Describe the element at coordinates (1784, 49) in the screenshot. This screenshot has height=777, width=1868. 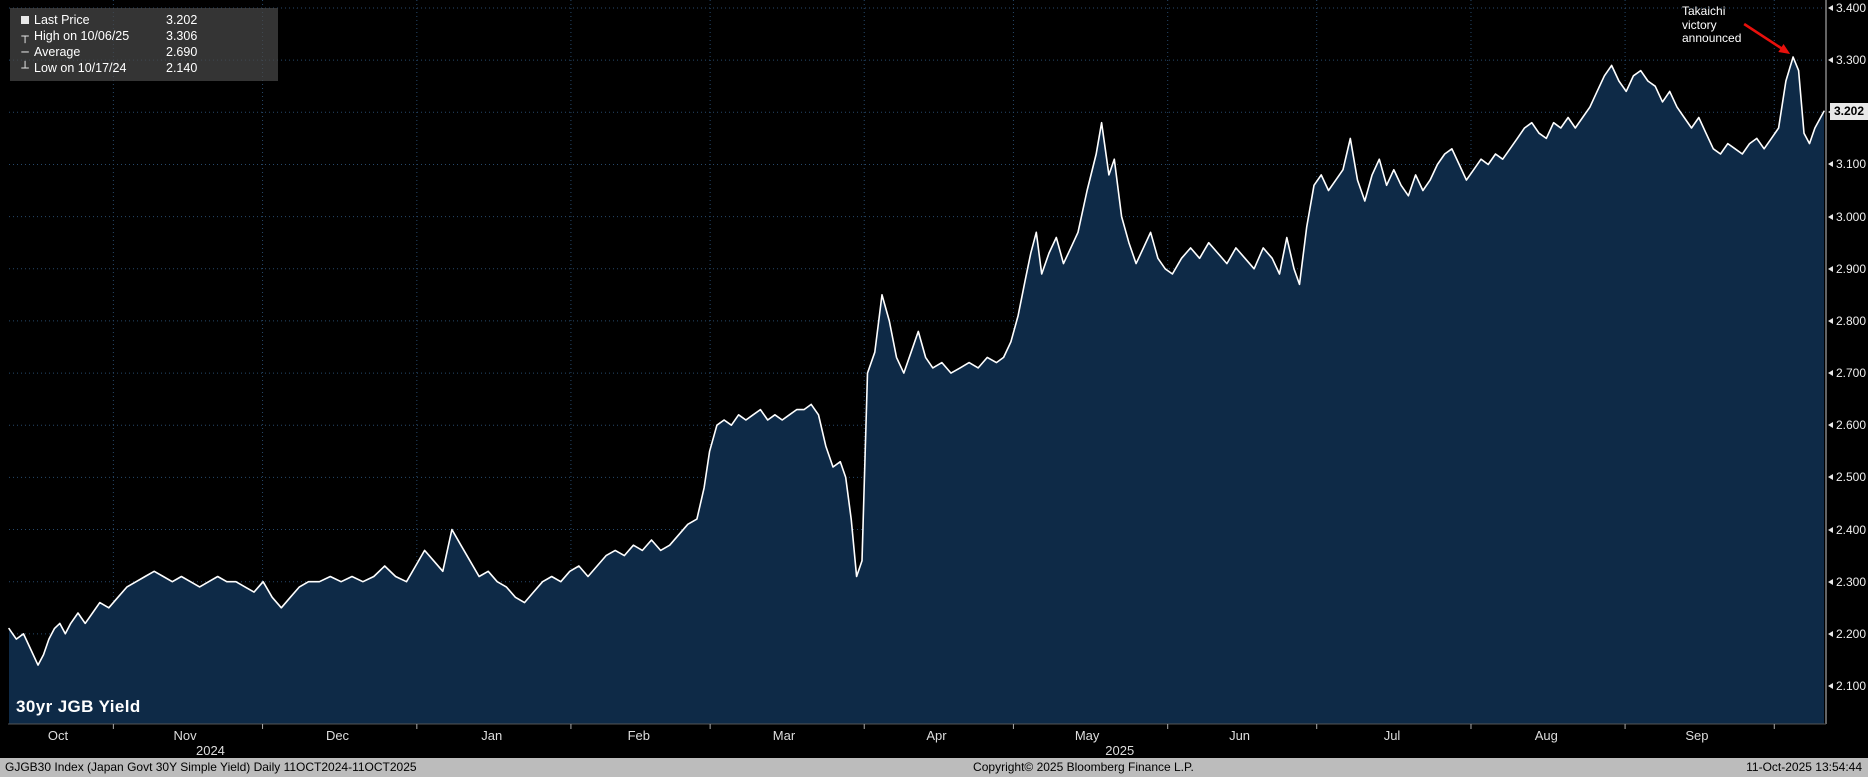
I see `annotation-arrowhead` at that location.